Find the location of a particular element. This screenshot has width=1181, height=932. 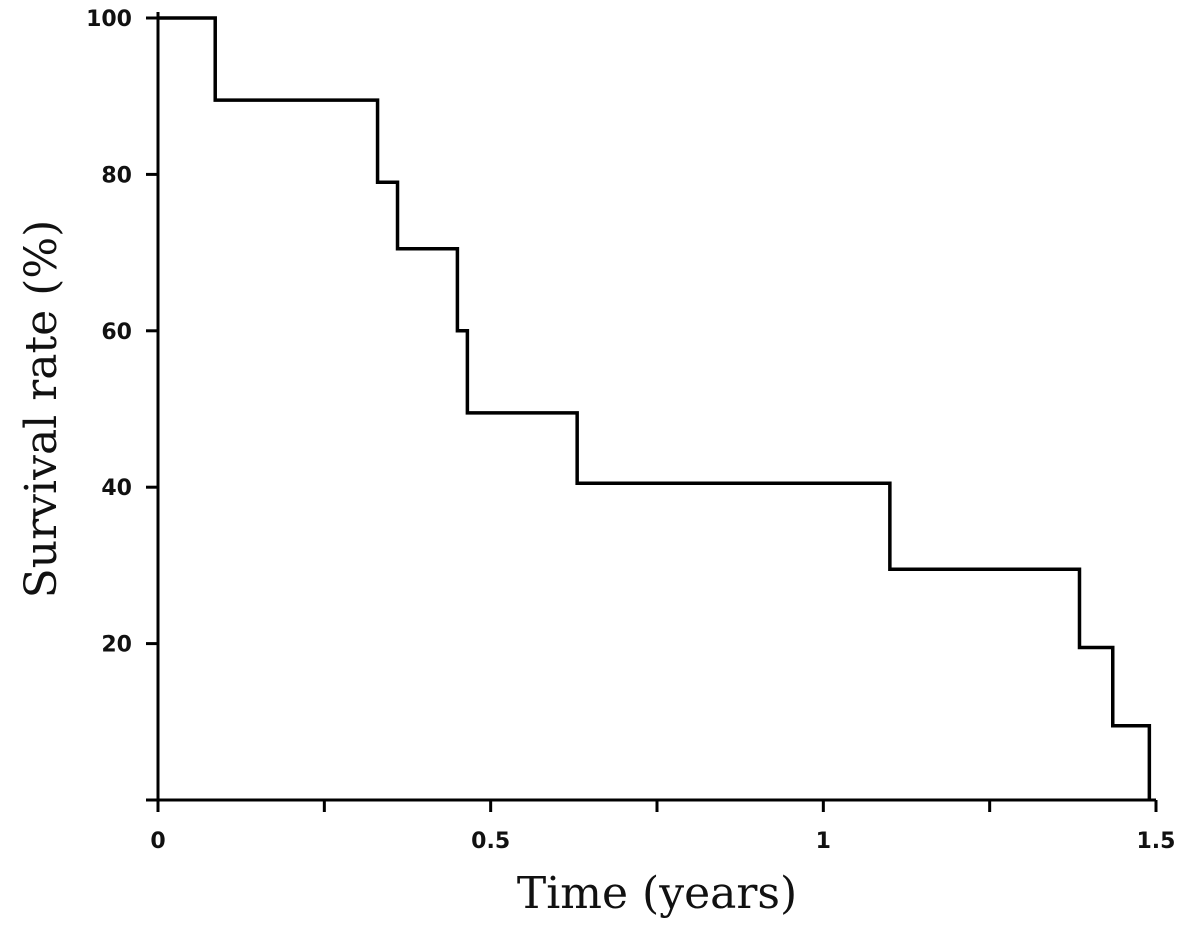

x-tick-label: 0 is located at coordinates (157, 841).